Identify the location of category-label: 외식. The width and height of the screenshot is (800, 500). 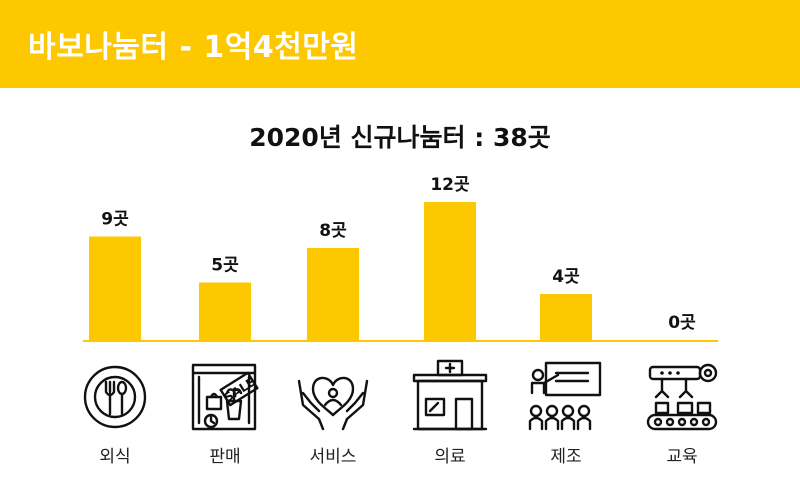
(114, 457).